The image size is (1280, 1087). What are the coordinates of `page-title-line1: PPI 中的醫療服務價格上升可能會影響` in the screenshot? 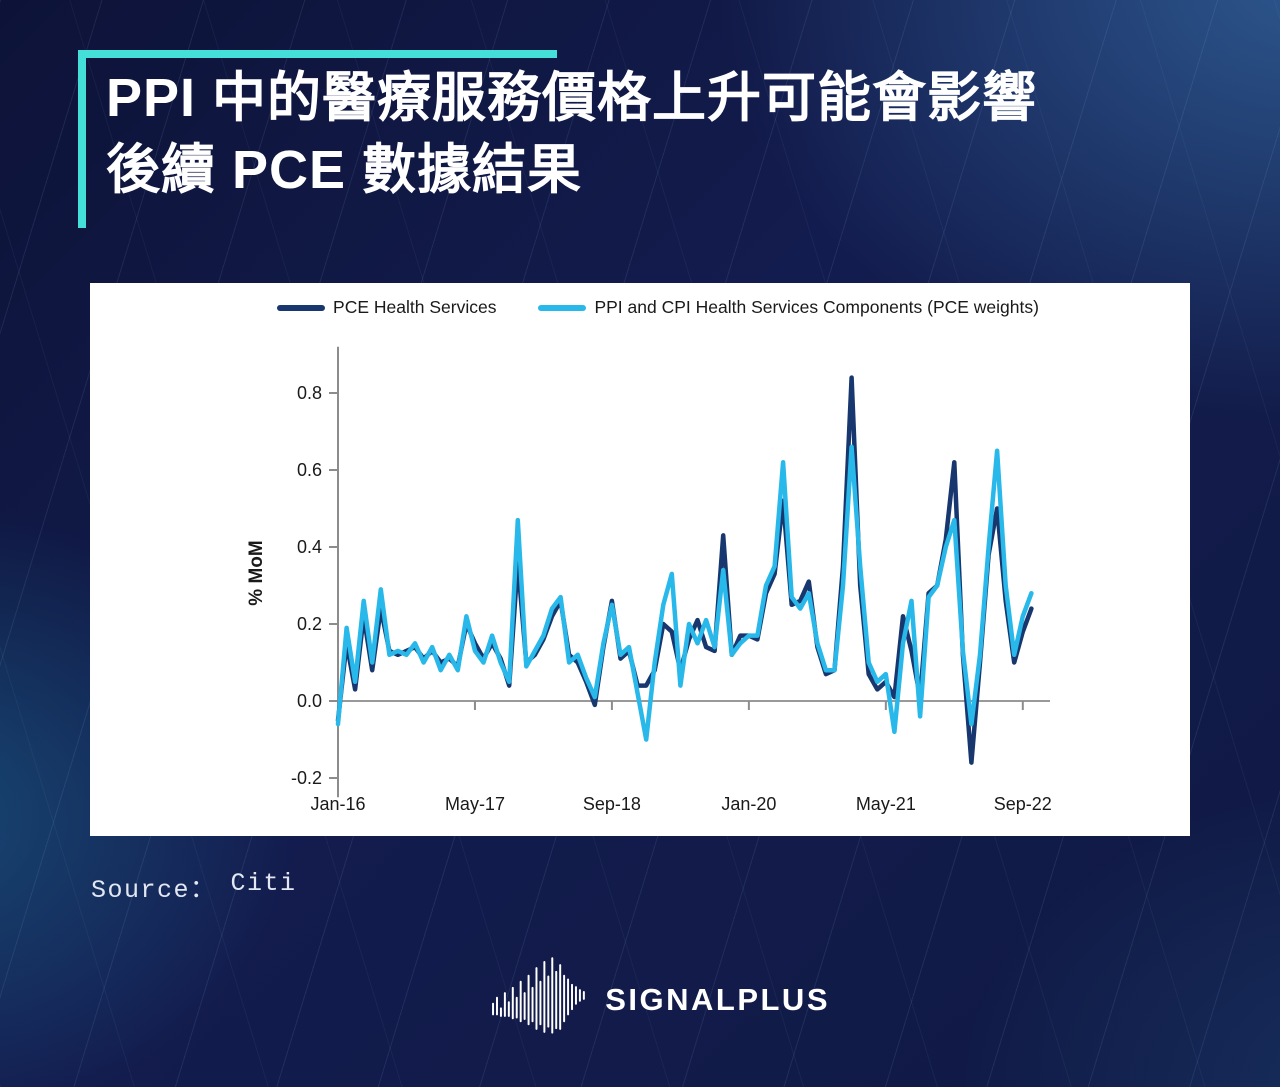 It's located at (572, 98).